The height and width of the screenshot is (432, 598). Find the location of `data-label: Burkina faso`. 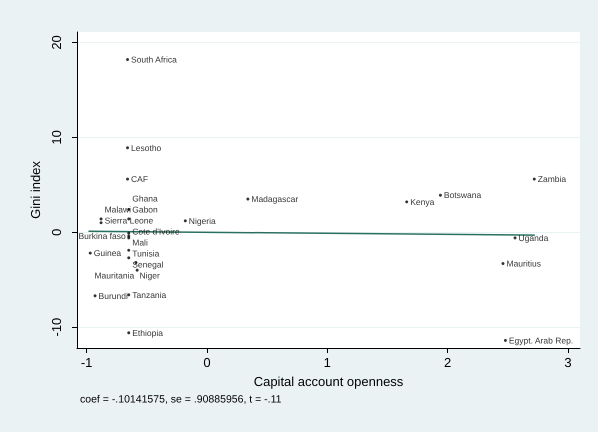

data-label: Burkina faso is located at coordinates (102, 236).